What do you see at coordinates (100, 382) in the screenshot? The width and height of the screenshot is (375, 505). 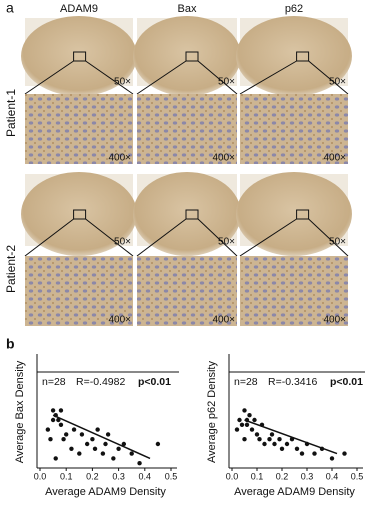 I see `annotation: R=-0.4982` at bounding box center [100, 382].